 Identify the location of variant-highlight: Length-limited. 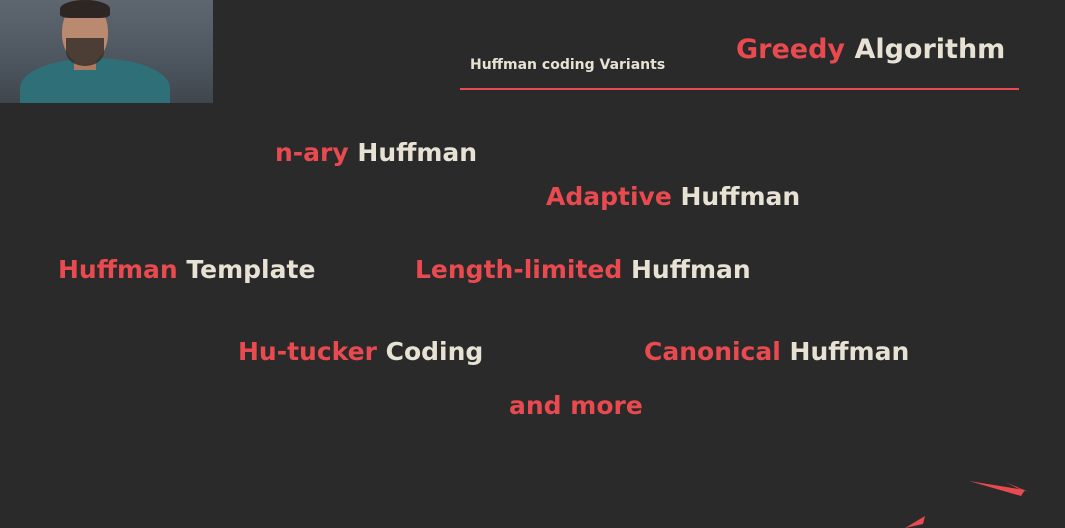
(519, 269).